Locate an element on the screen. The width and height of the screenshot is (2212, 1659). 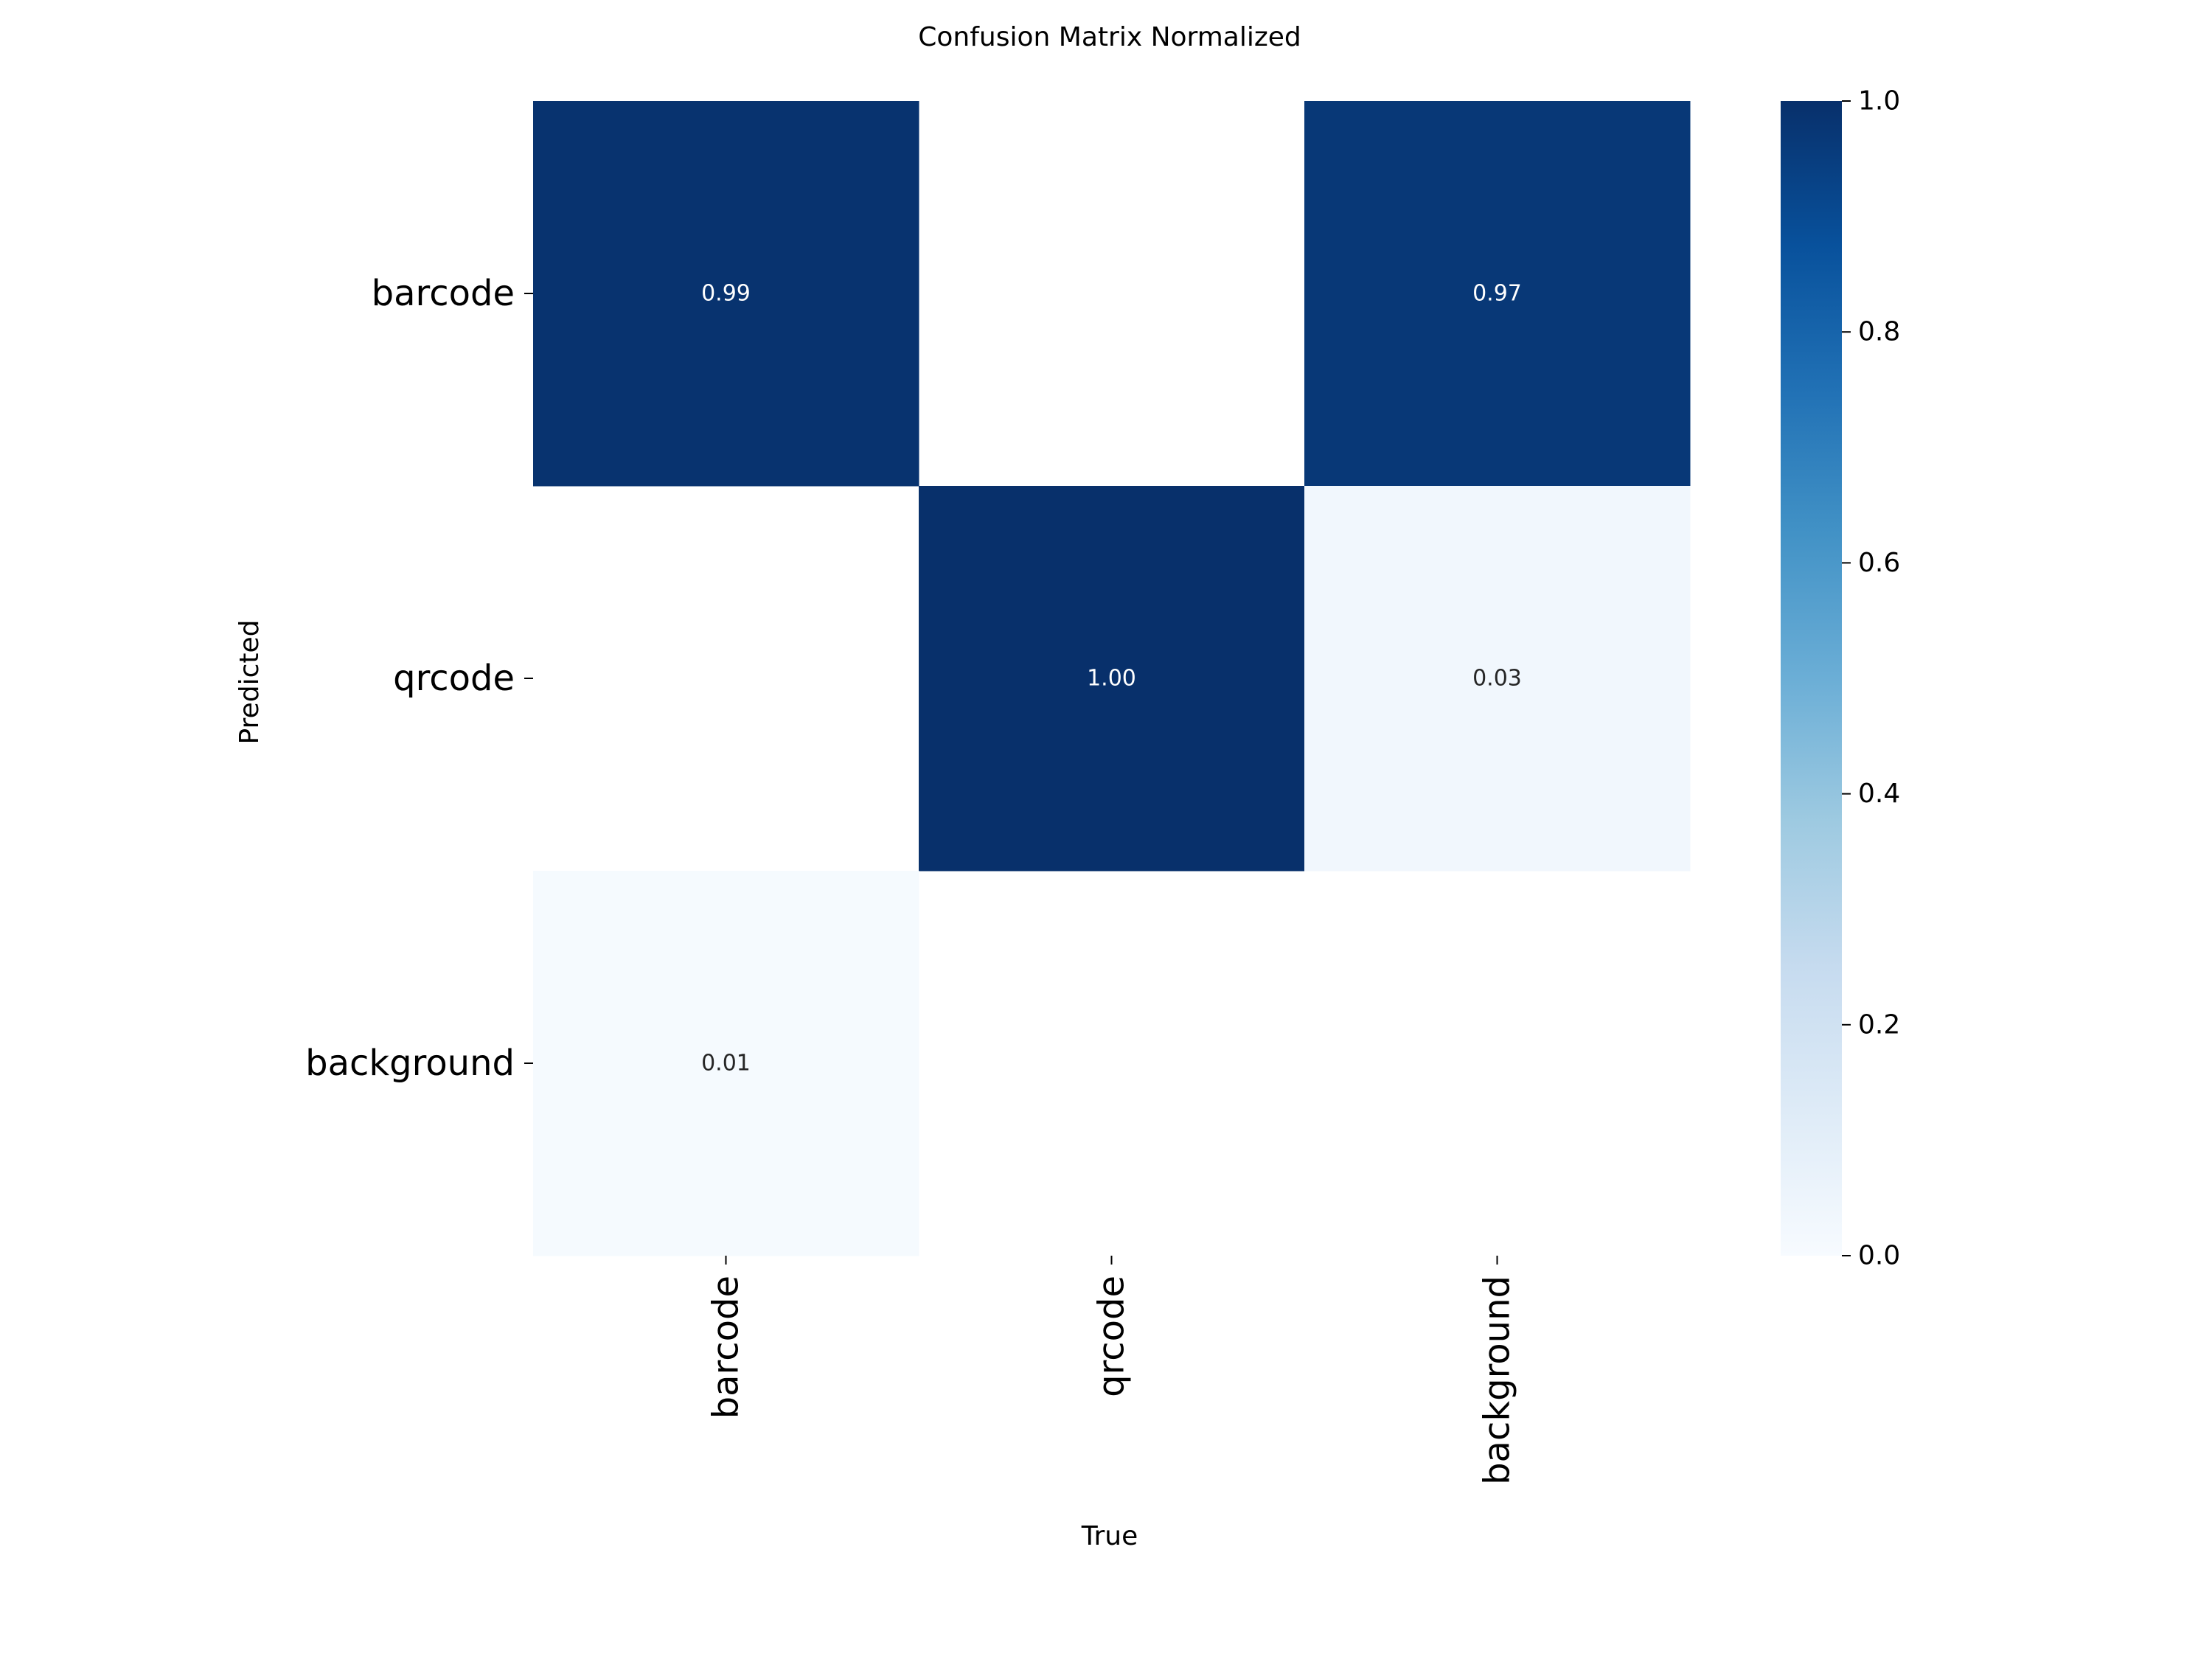
colorbar-tick-label: 0.0 is located at coordinates (1879, 1256).